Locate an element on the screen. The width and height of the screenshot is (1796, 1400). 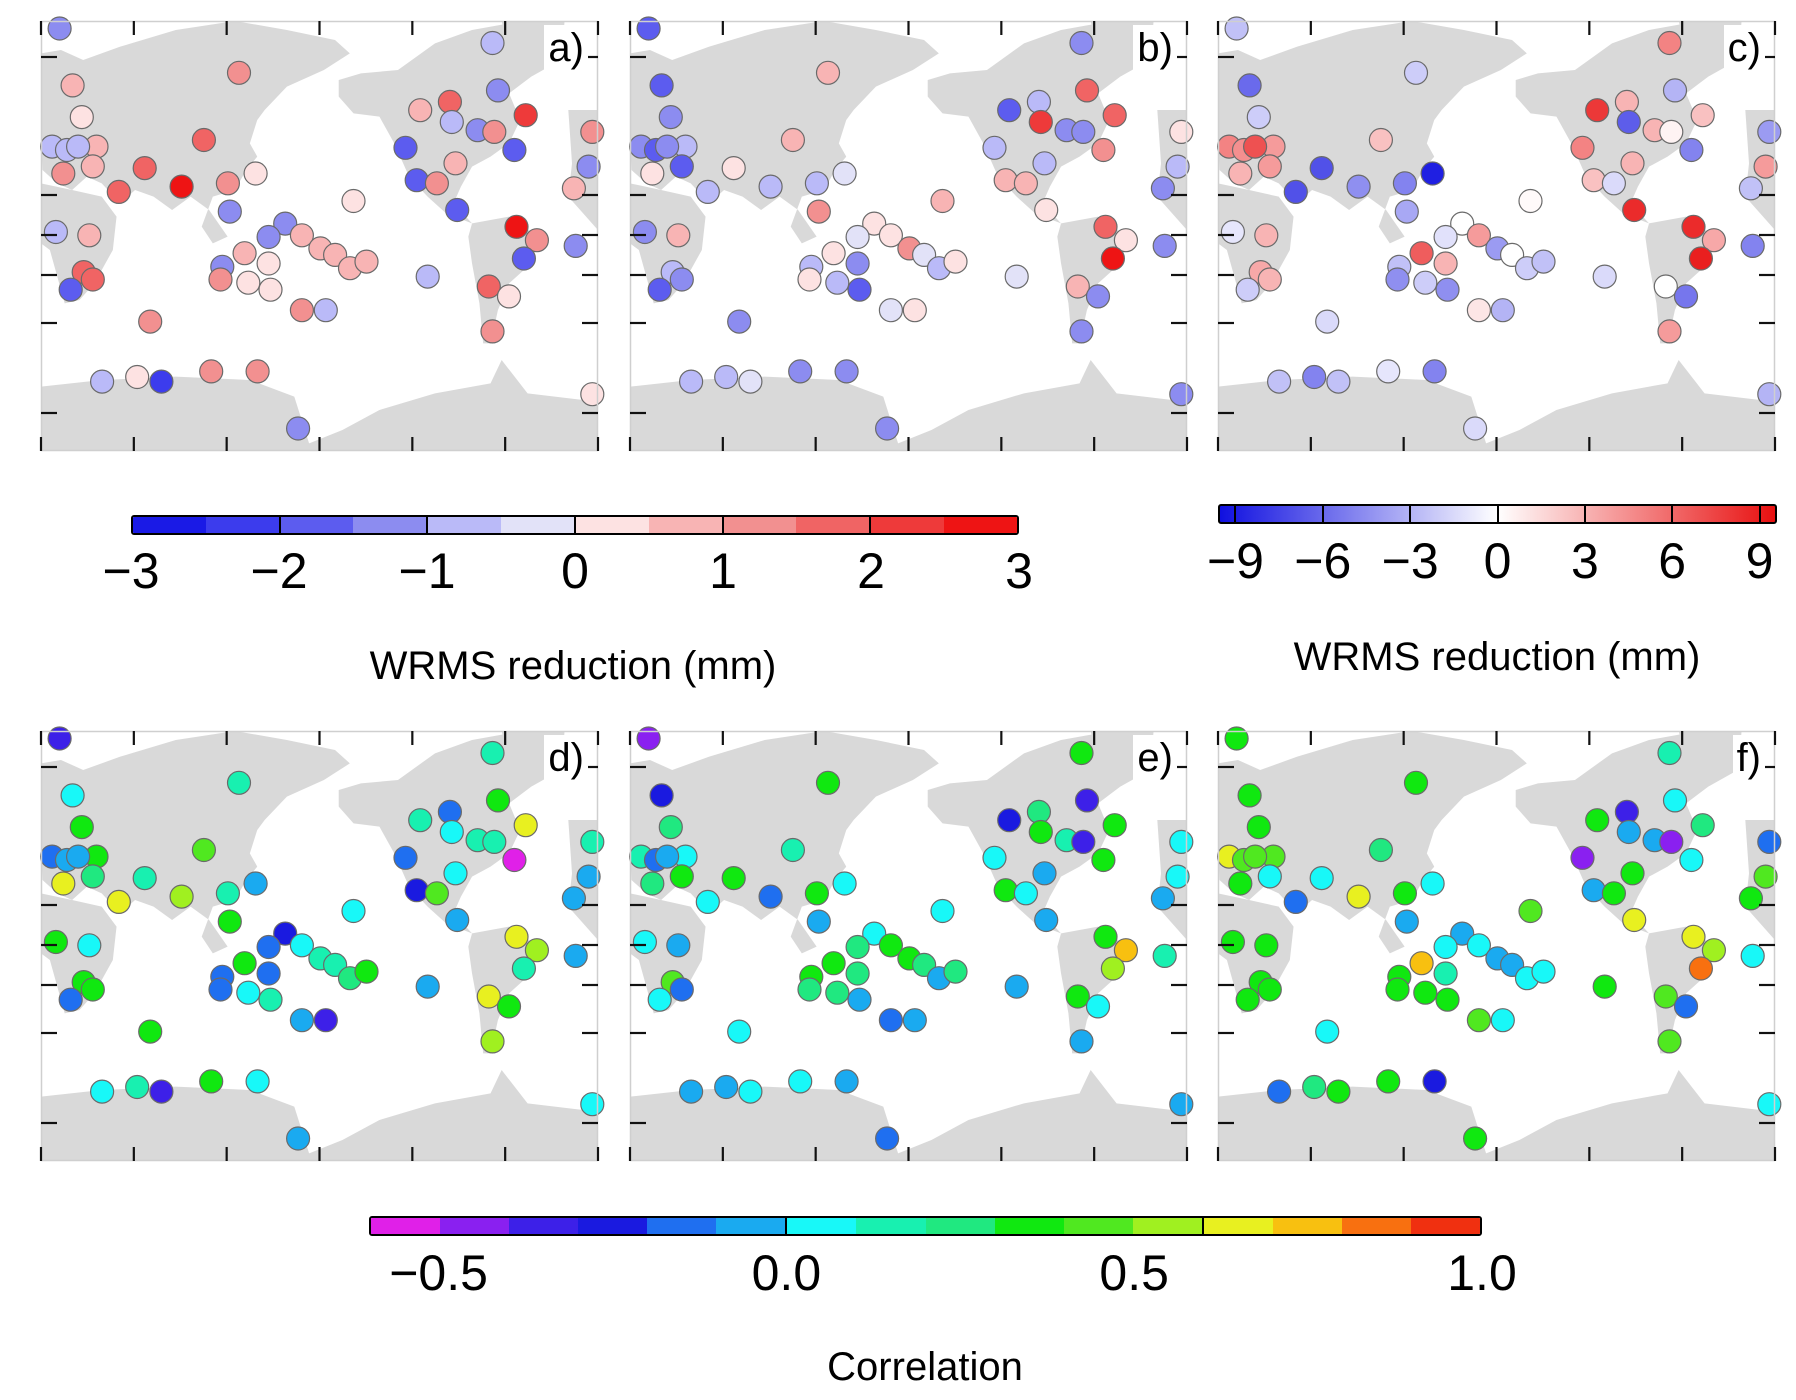
map-panel-a: a) is located at coordinates (322, 234).